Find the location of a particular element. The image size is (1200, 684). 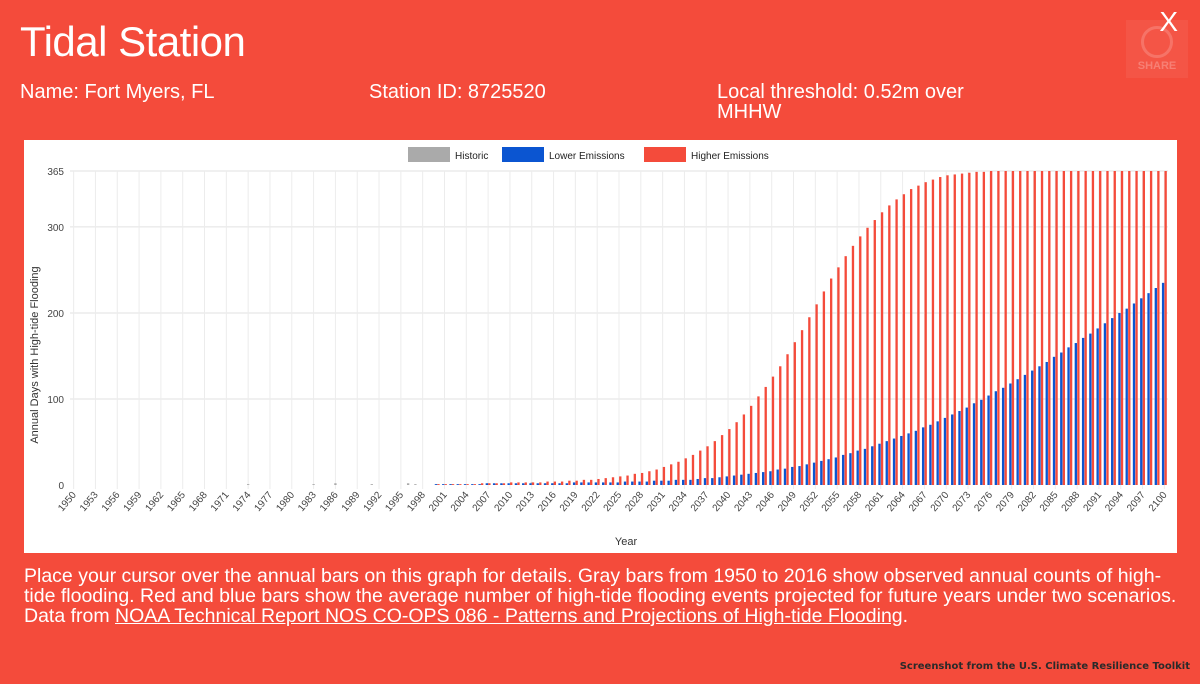

lower-emissions-bar-2009 is located at coordinates (501, 484).